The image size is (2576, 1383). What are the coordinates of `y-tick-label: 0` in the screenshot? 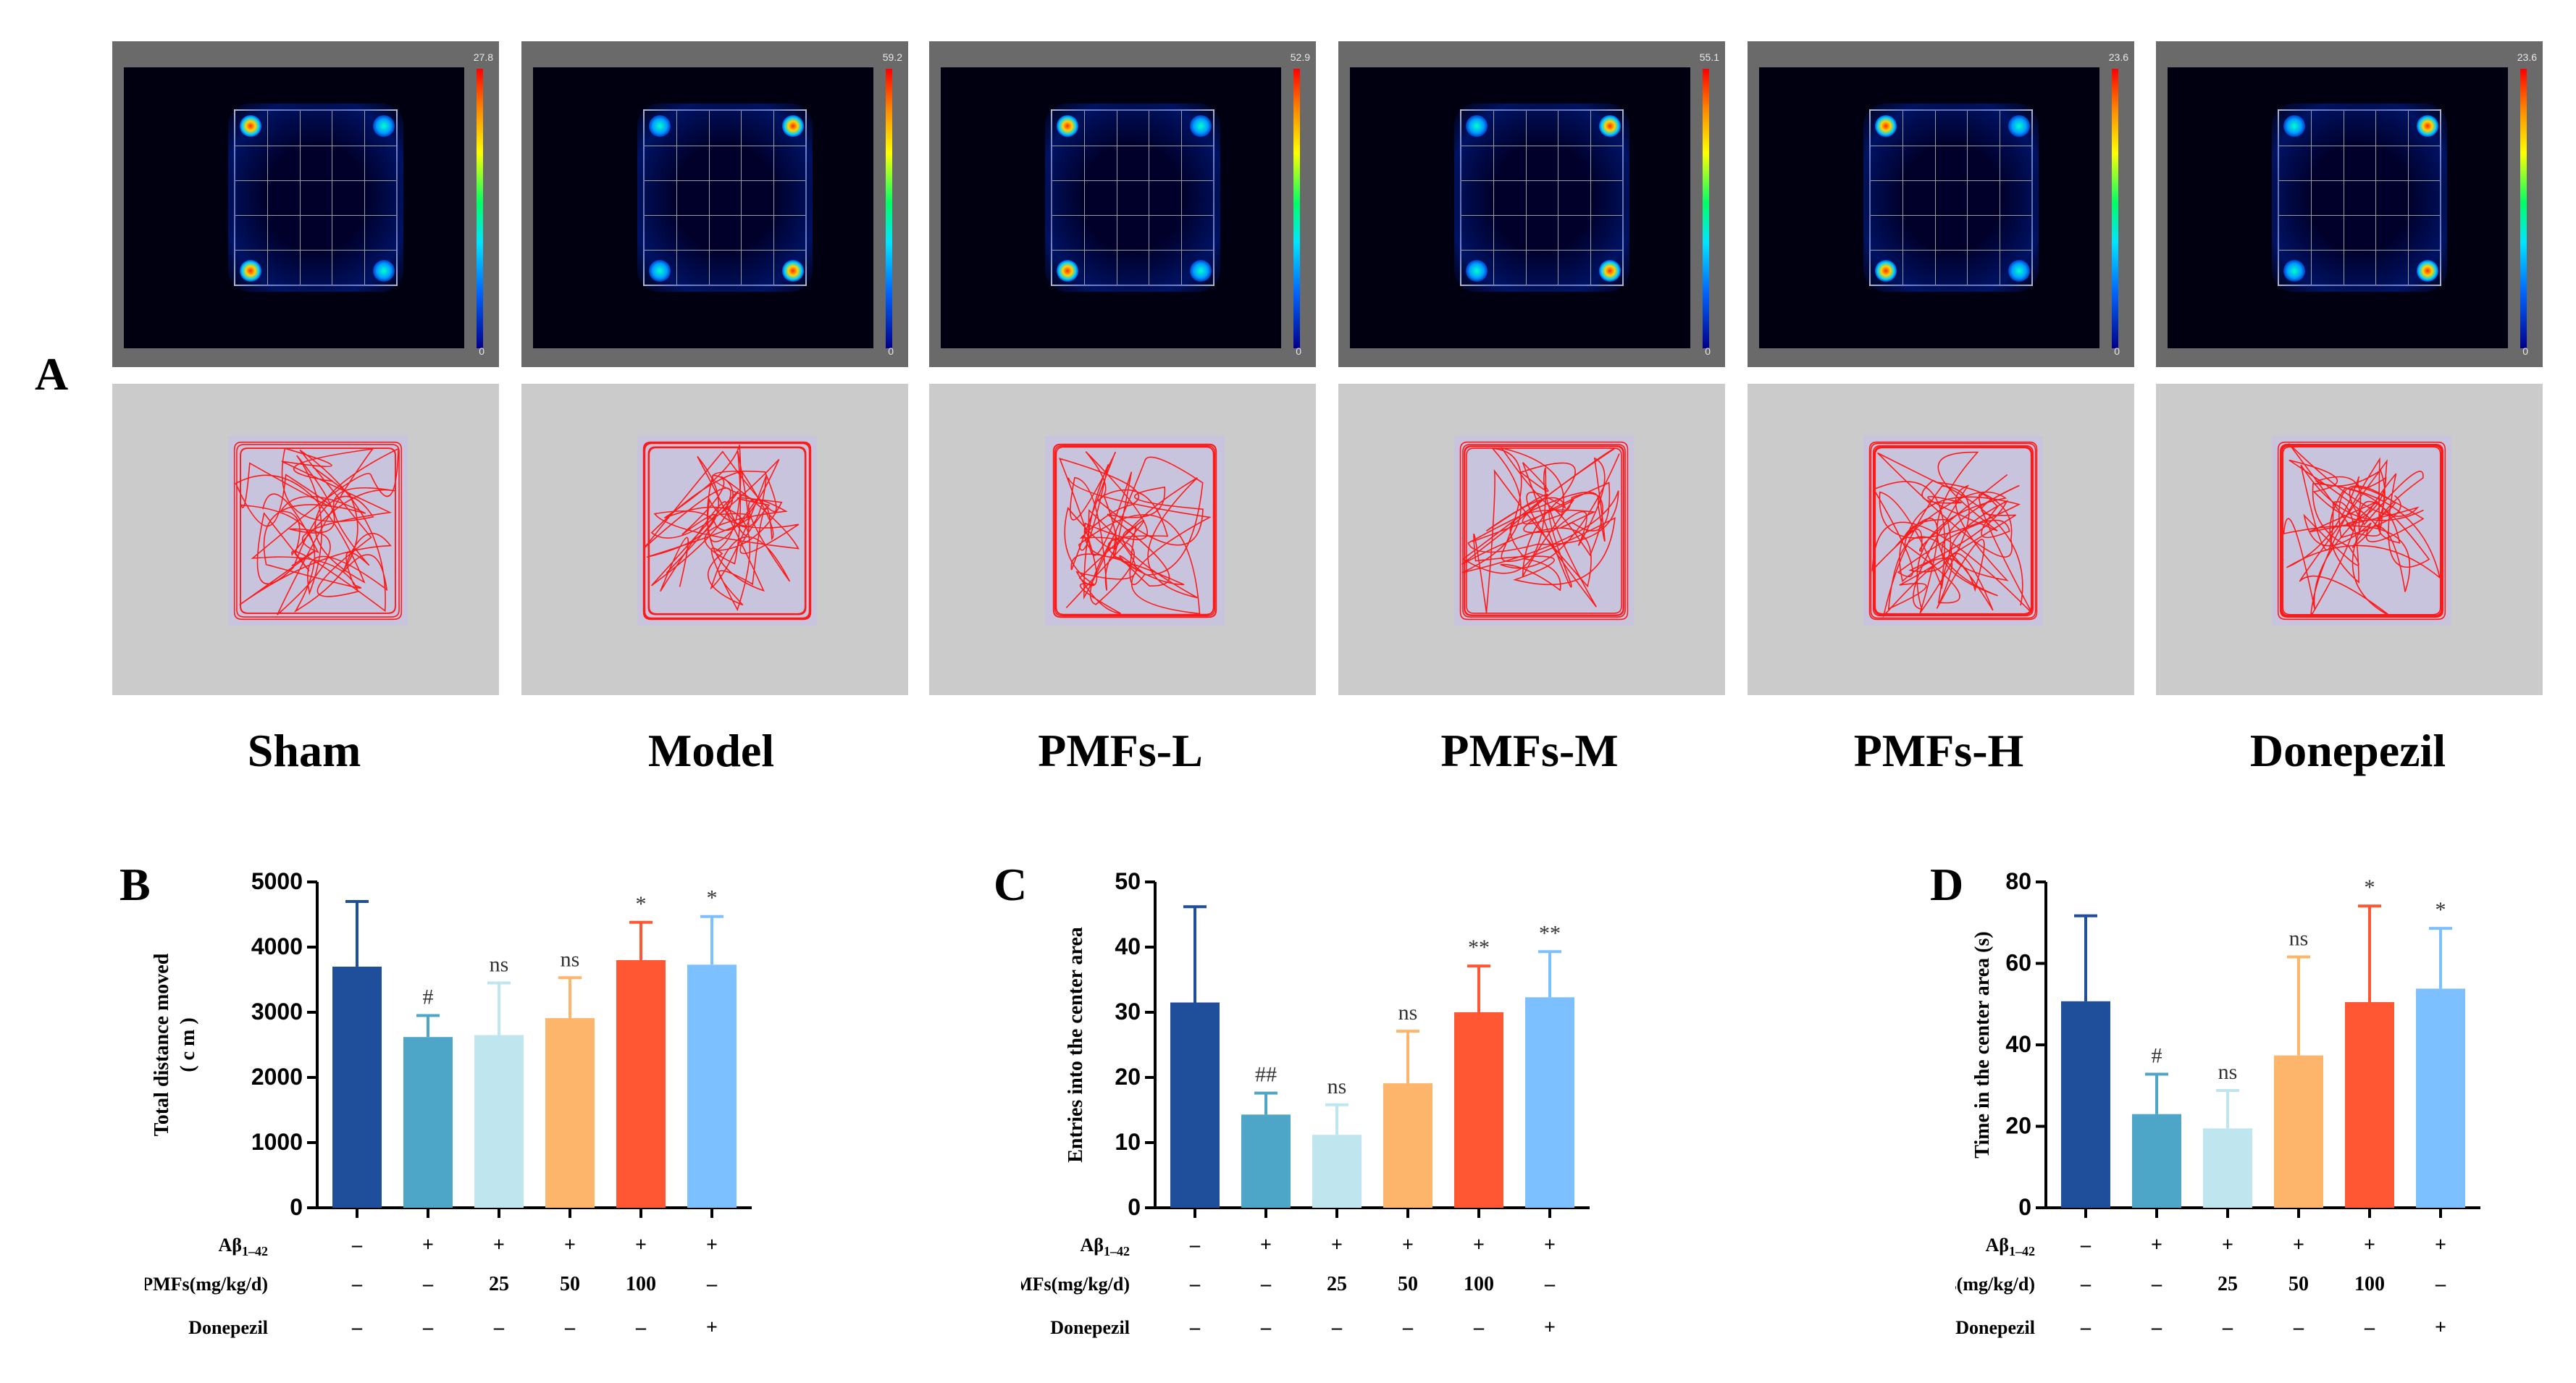 It's located at (1134, 1207).